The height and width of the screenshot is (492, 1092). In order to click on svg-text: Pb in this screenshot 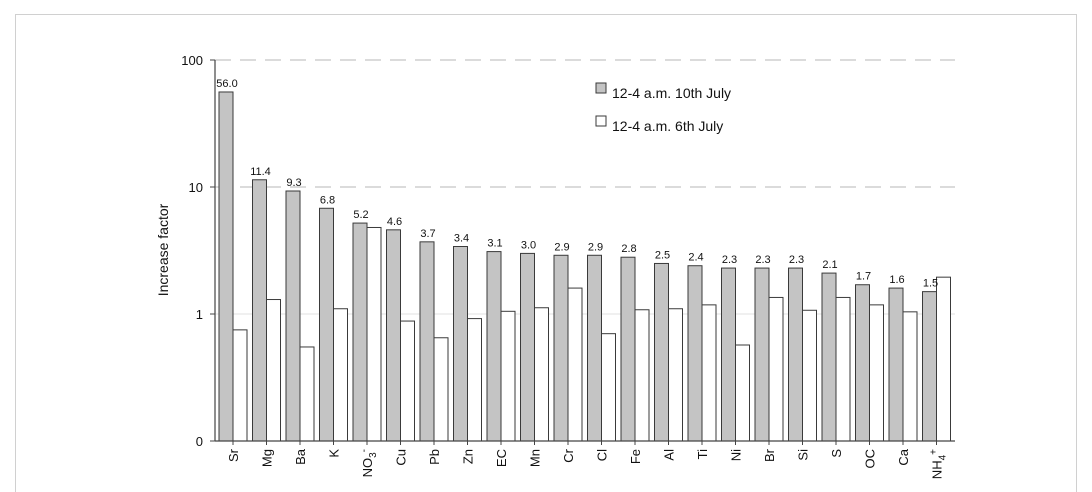, I will do `click(434, 457)`.